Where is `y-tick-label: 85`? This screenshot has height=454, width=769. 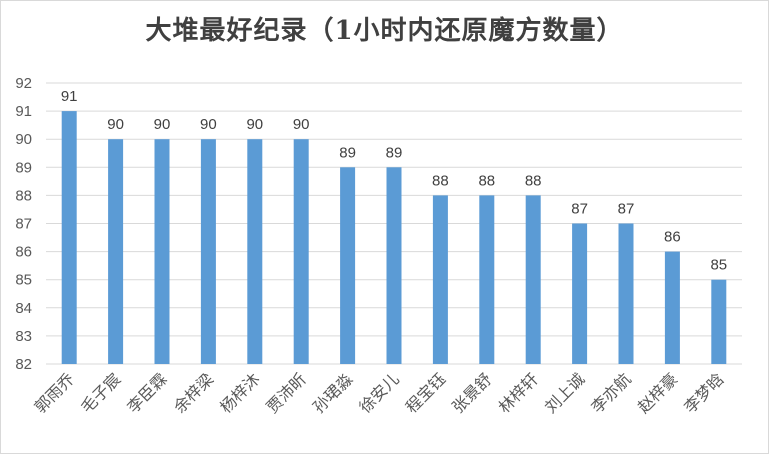
y-tick-label: 85 is located at coordinates (23, 280).